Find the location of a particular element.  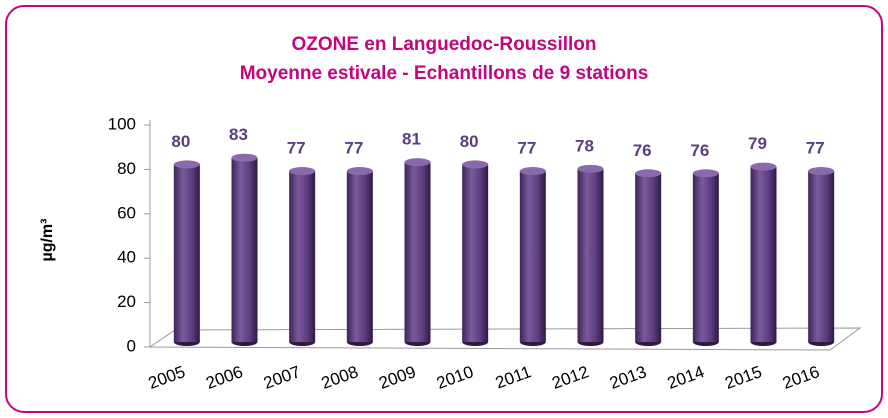

value-label: 83 is located at coordinates (238, 134).